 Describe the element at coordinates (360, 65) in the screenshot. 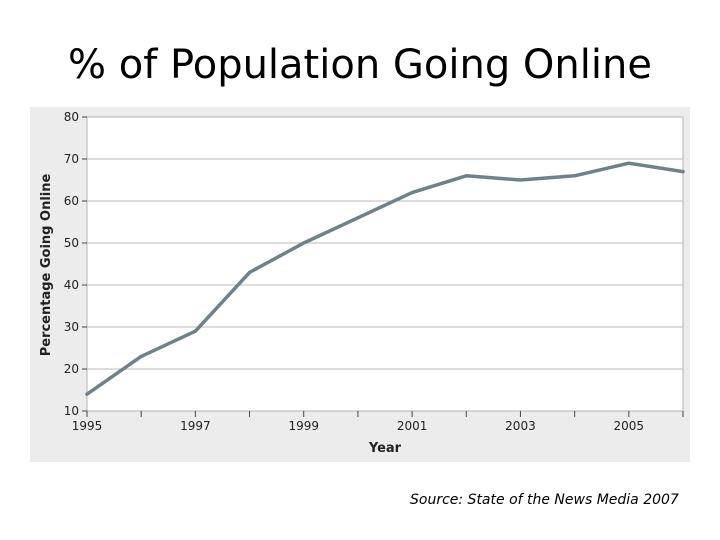

I see `slide-title: % of Population Going Online` at that location.